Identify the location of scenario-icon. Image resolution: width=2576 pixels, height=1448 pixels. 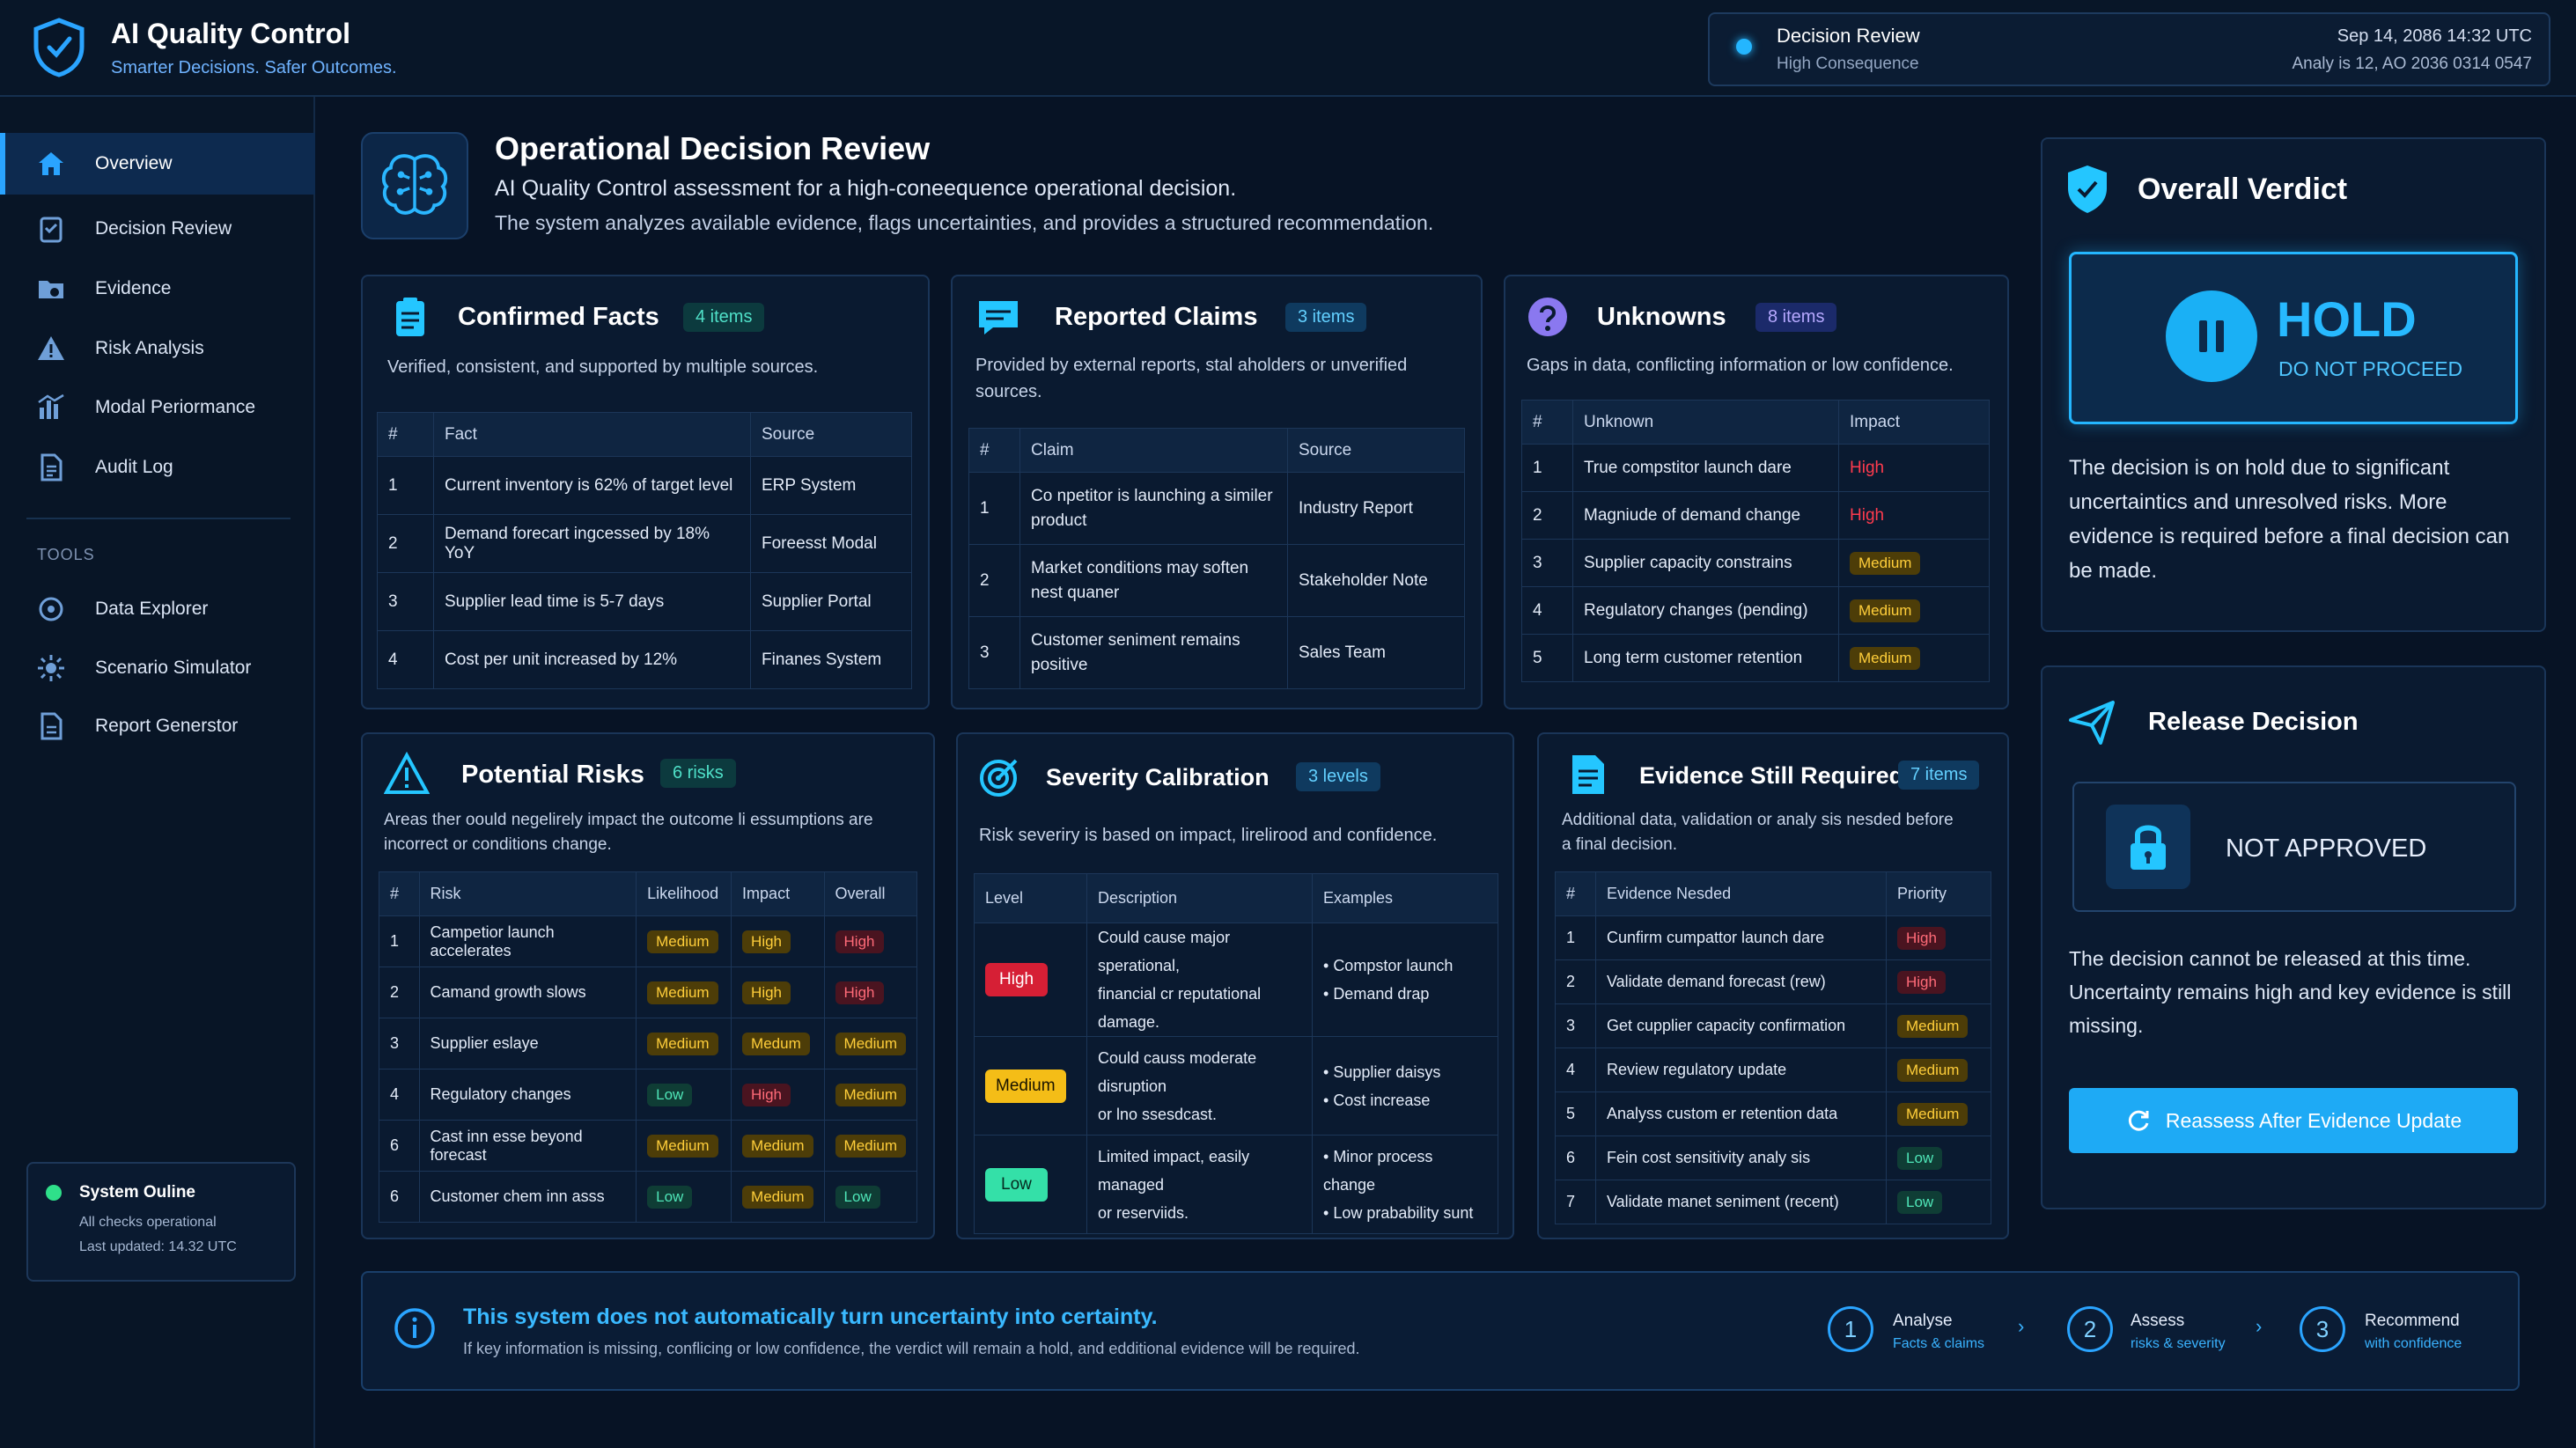
(51, 668).